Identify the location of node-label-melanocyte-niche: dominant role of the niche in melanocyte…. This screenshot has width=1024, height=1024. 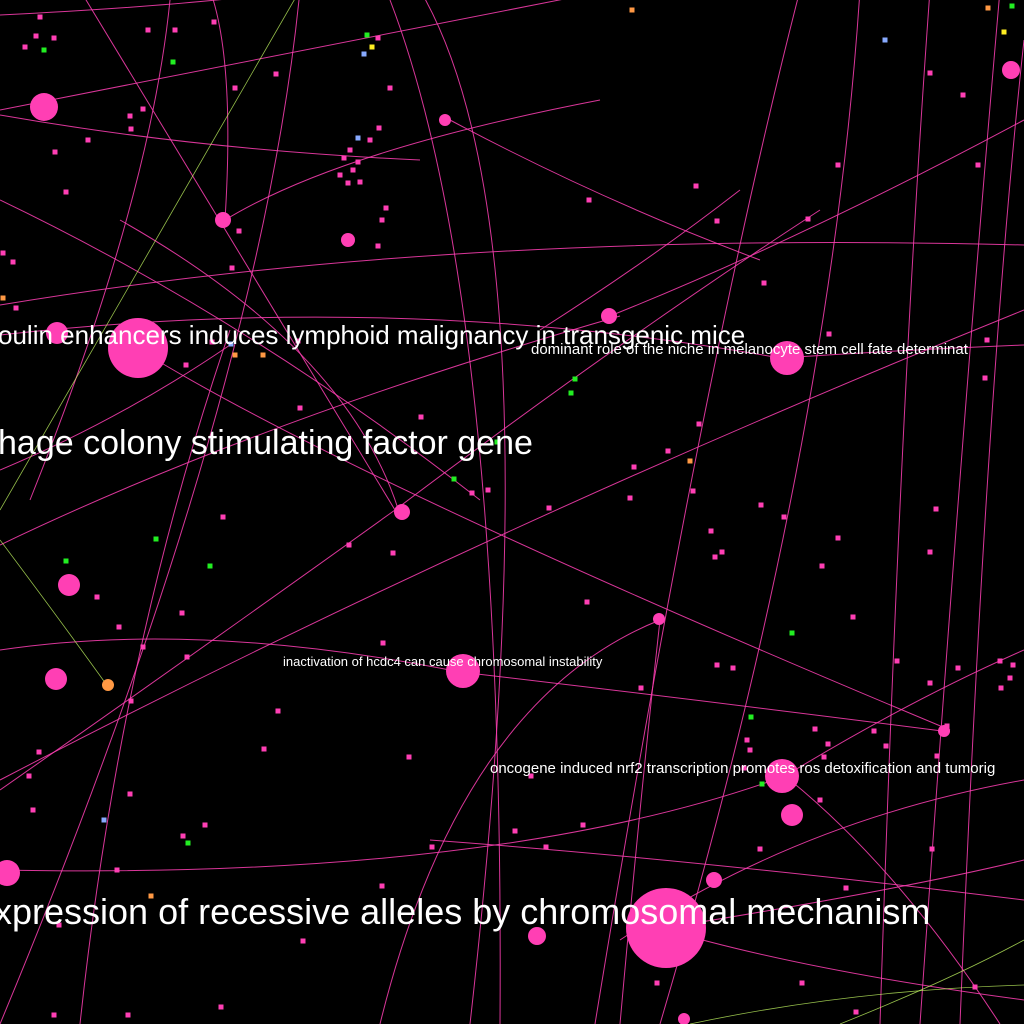
(750, 349).